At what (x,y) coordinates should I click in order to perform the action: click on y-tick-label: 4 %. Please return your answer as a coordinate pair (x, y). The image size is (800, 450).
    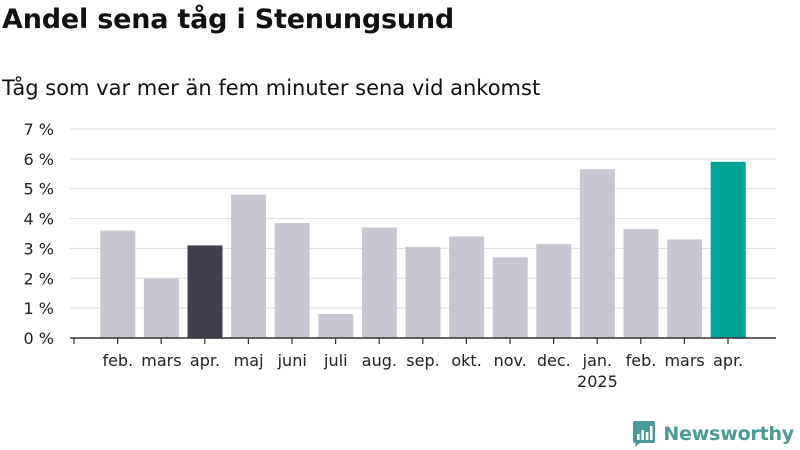
    Looking at the image, I should click on (39, 219).